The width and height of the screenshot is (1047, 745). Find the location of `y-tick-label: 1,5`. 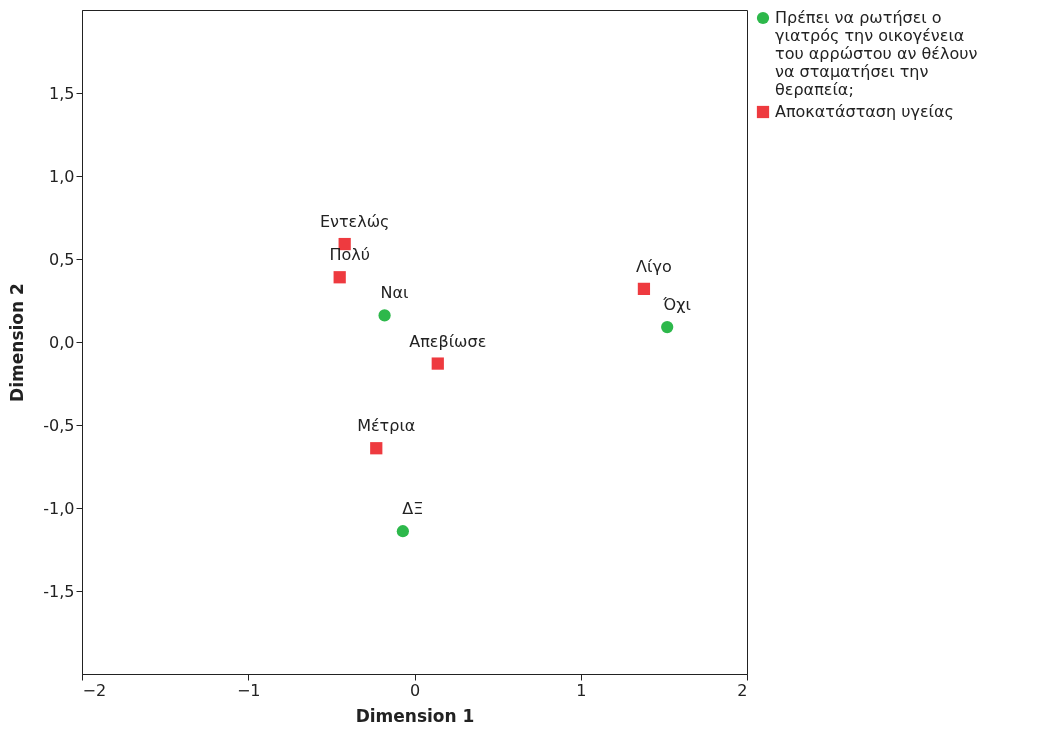

y-tick-label: 1,5 is located at coordinates (62, 93).